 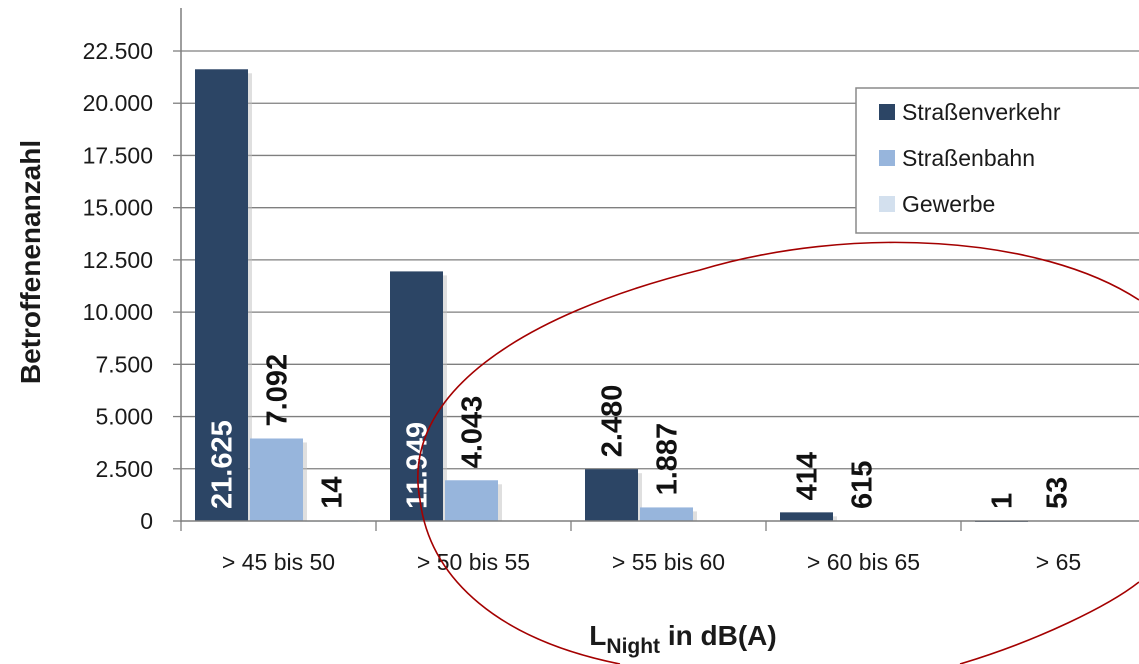 I want to click on y-tick-label: 7.500, so click(x=124, y=364).